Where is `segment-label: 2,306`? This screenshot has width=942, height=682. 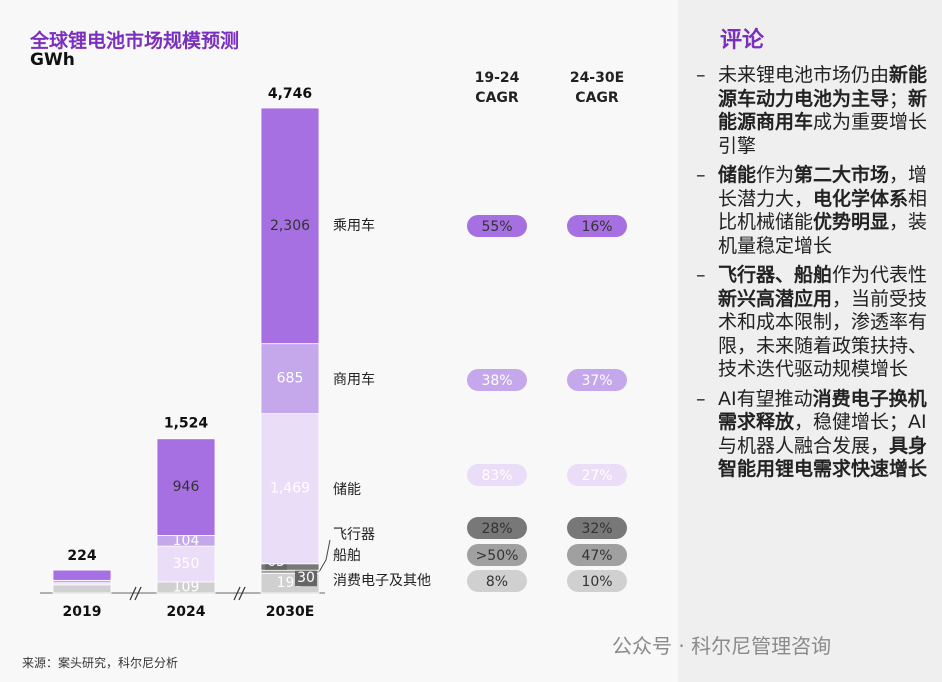
segment-label: 2,306 is located at coordinates (290, 226).